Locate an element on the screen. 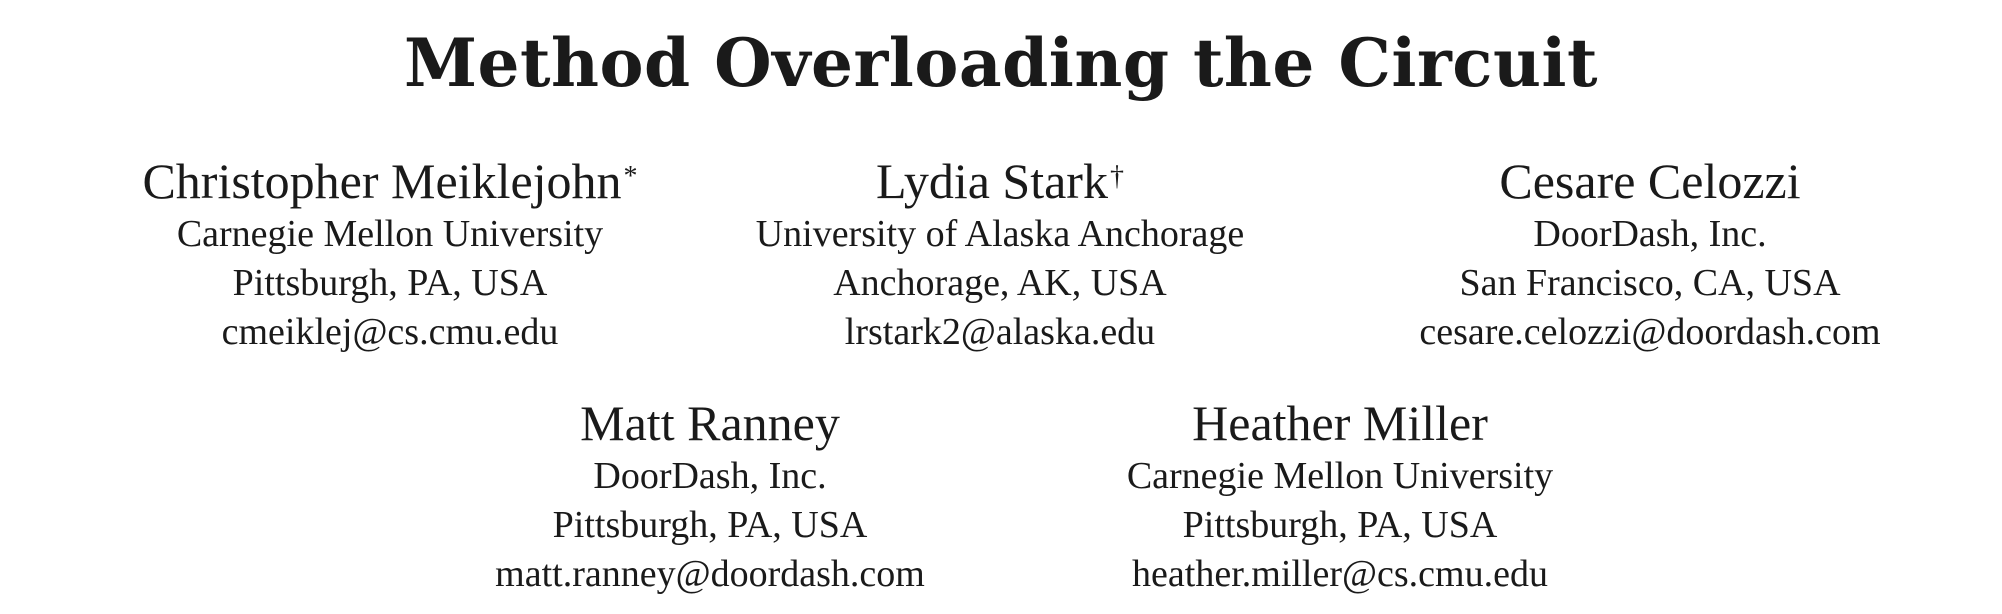 The image size is (2002, 614). author-name: Heather Miller is located at coordinates (1340, 423).